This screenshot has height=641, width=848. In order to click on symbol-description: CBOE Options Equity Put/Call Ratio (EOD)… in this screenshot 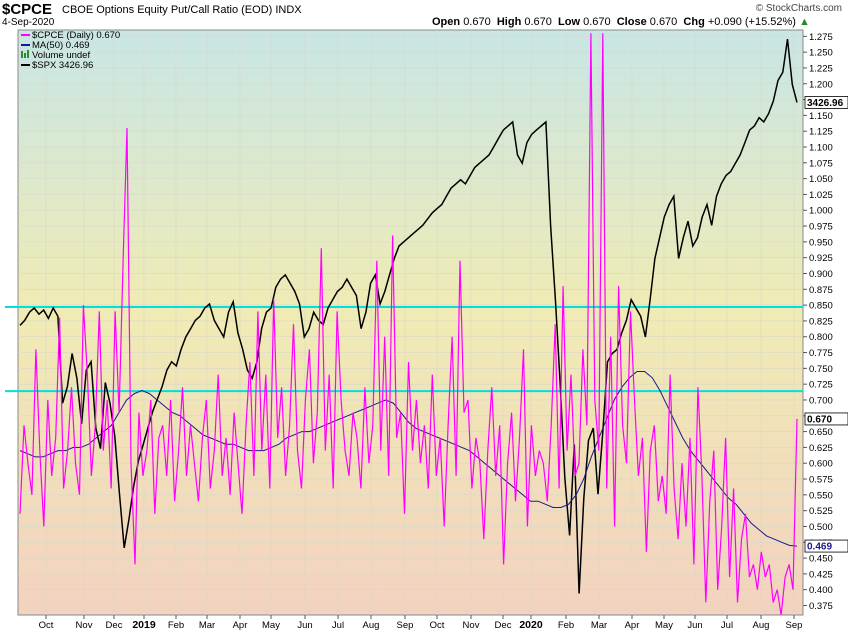, I will do `click(182, 10)`.